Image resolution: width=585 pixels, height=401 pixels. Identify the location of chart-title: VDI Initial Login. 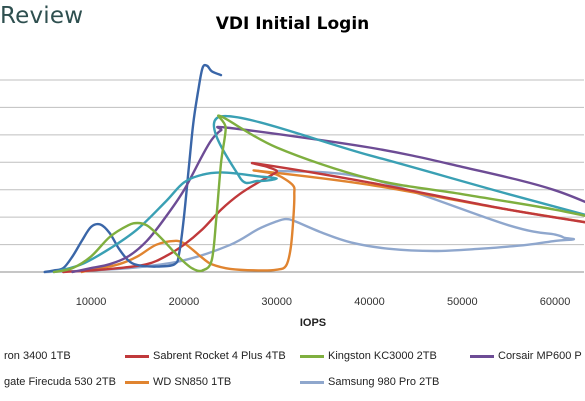
(292, 24).